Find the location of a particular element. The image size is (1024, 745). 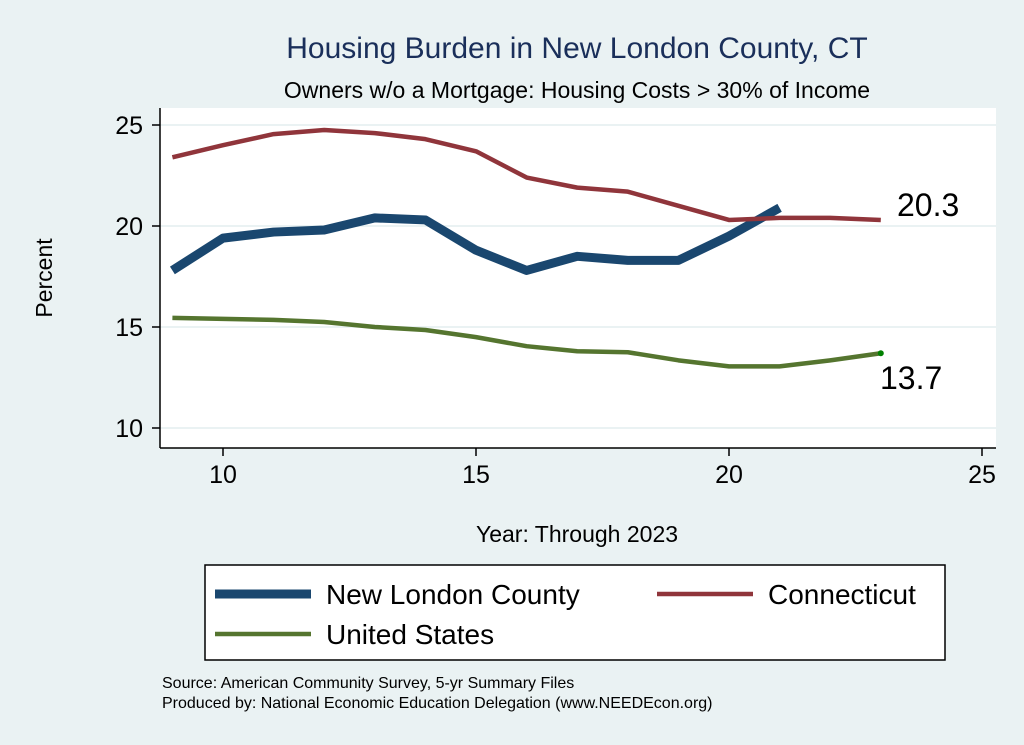

y-tick-label: 20 is located at coordinates (129, 227).